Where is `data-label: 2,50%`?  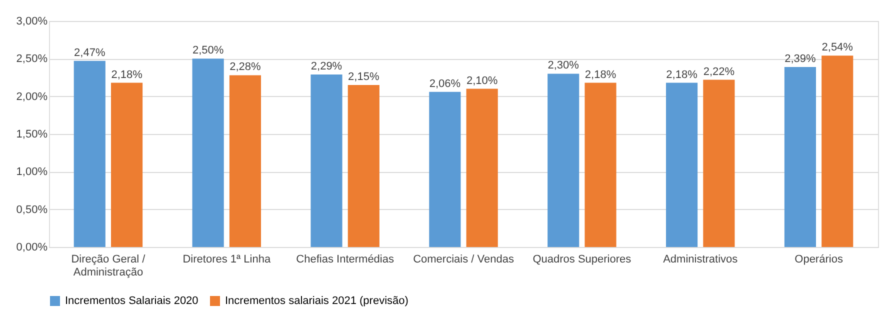 data-label: 2,50% is located at coordinates (208, 50).